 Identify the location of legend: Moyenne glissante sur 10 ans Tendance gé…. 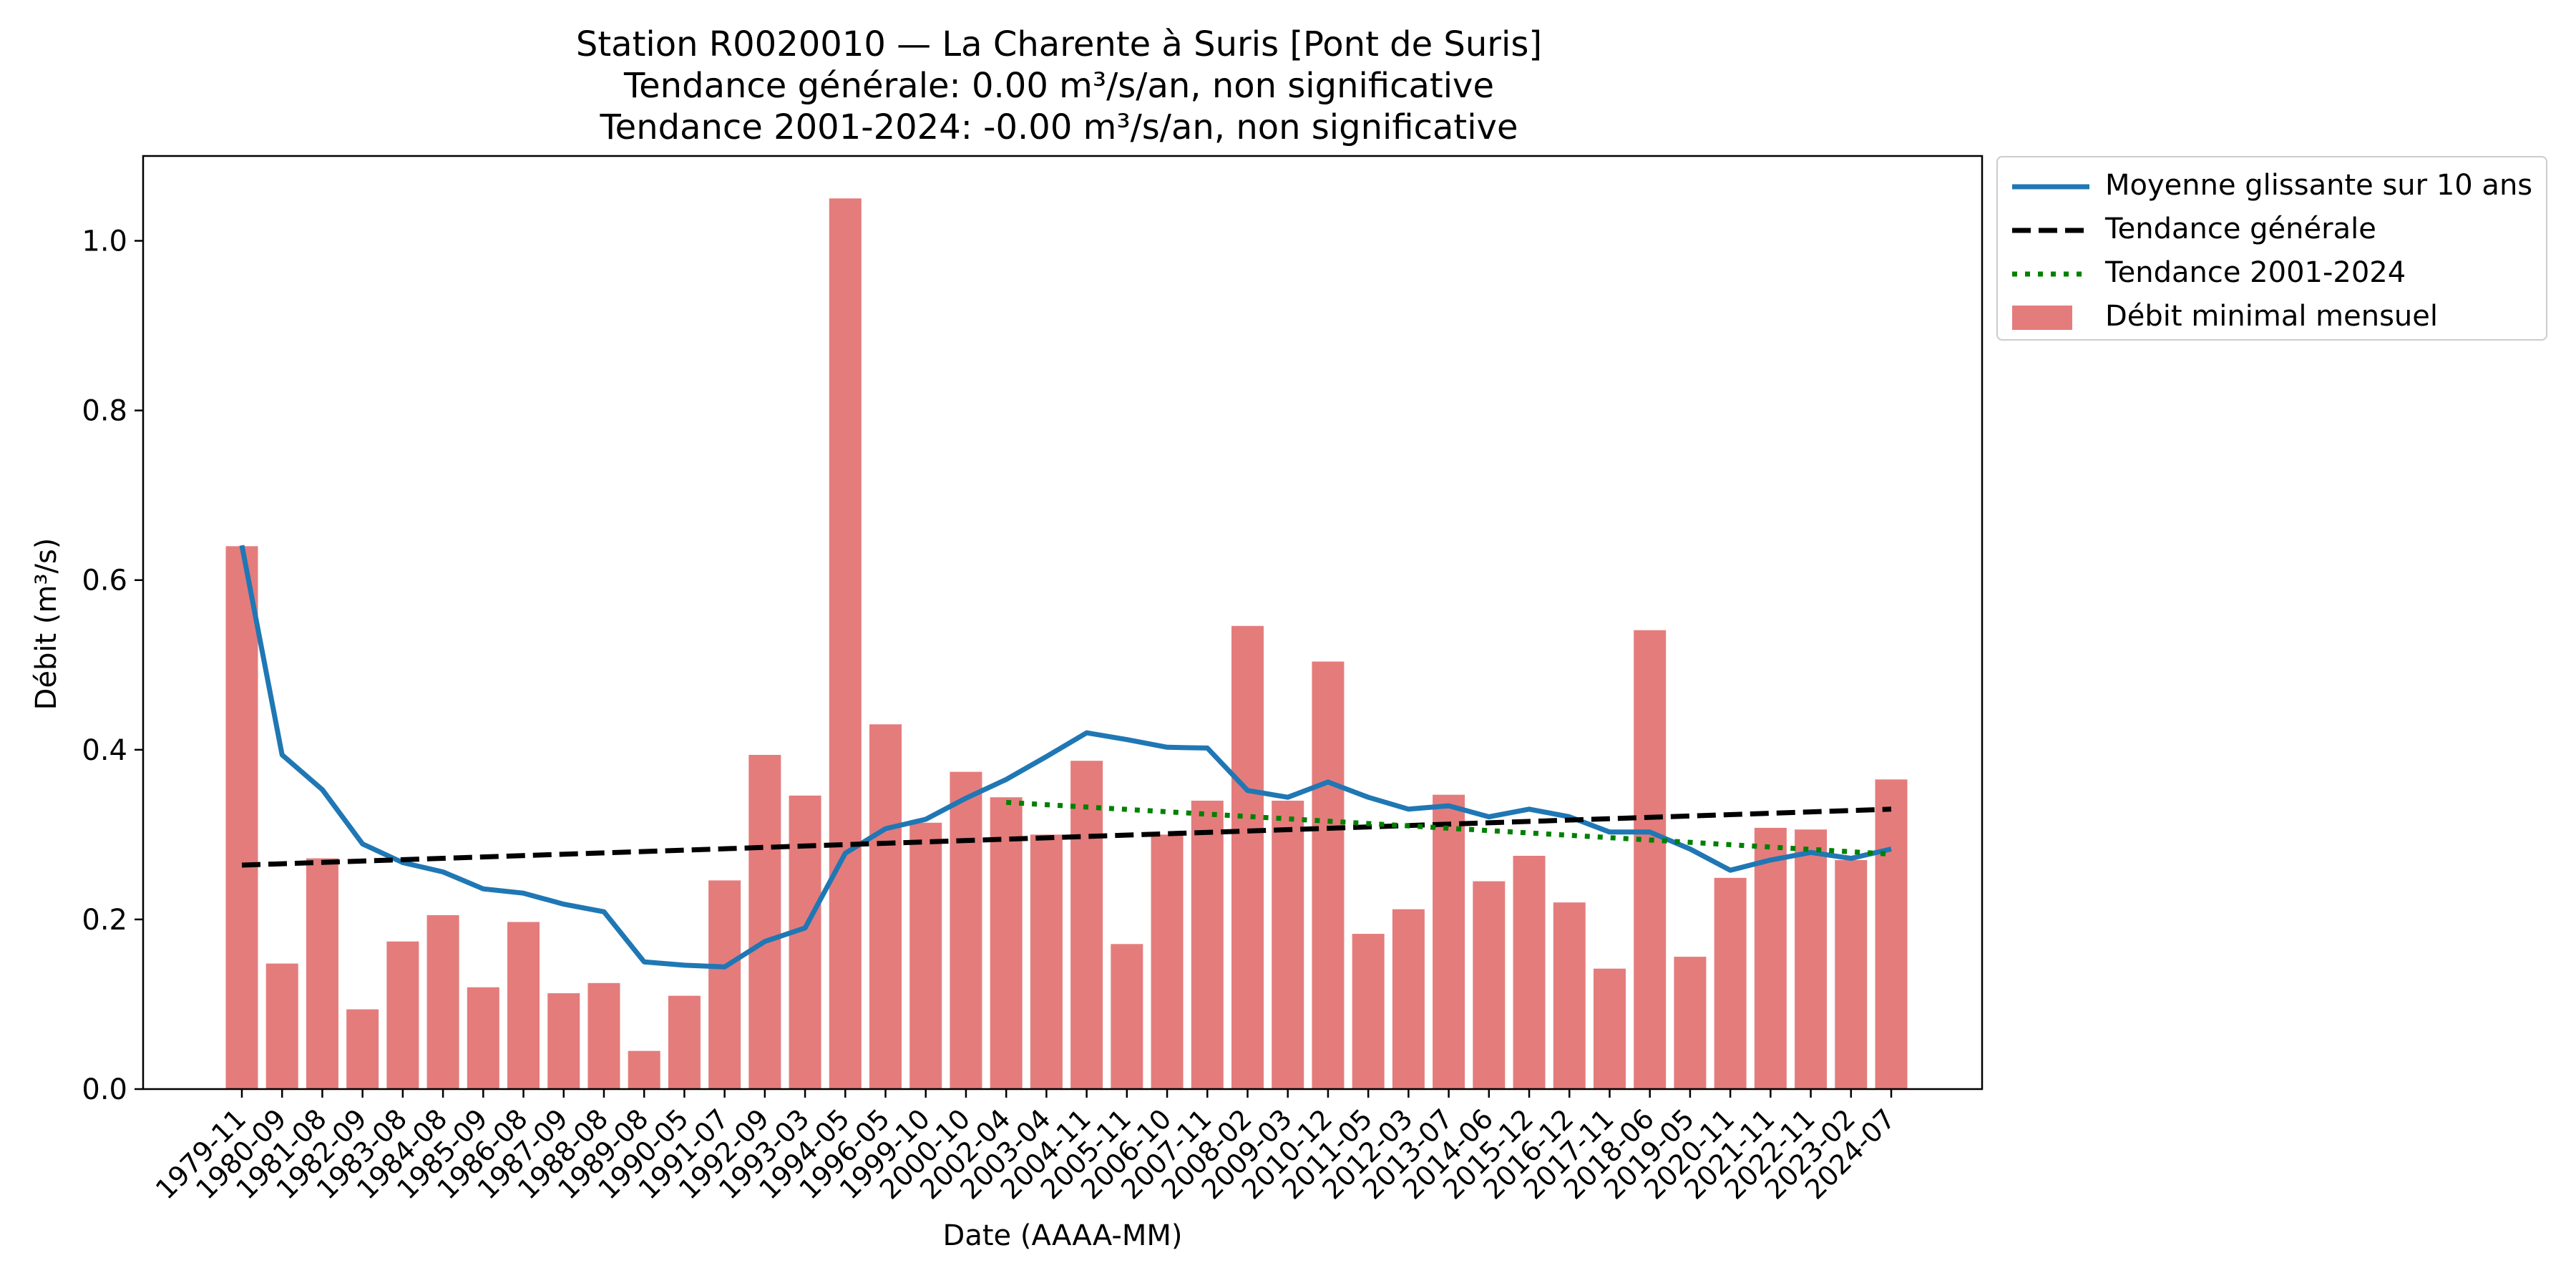
(2271, 248).